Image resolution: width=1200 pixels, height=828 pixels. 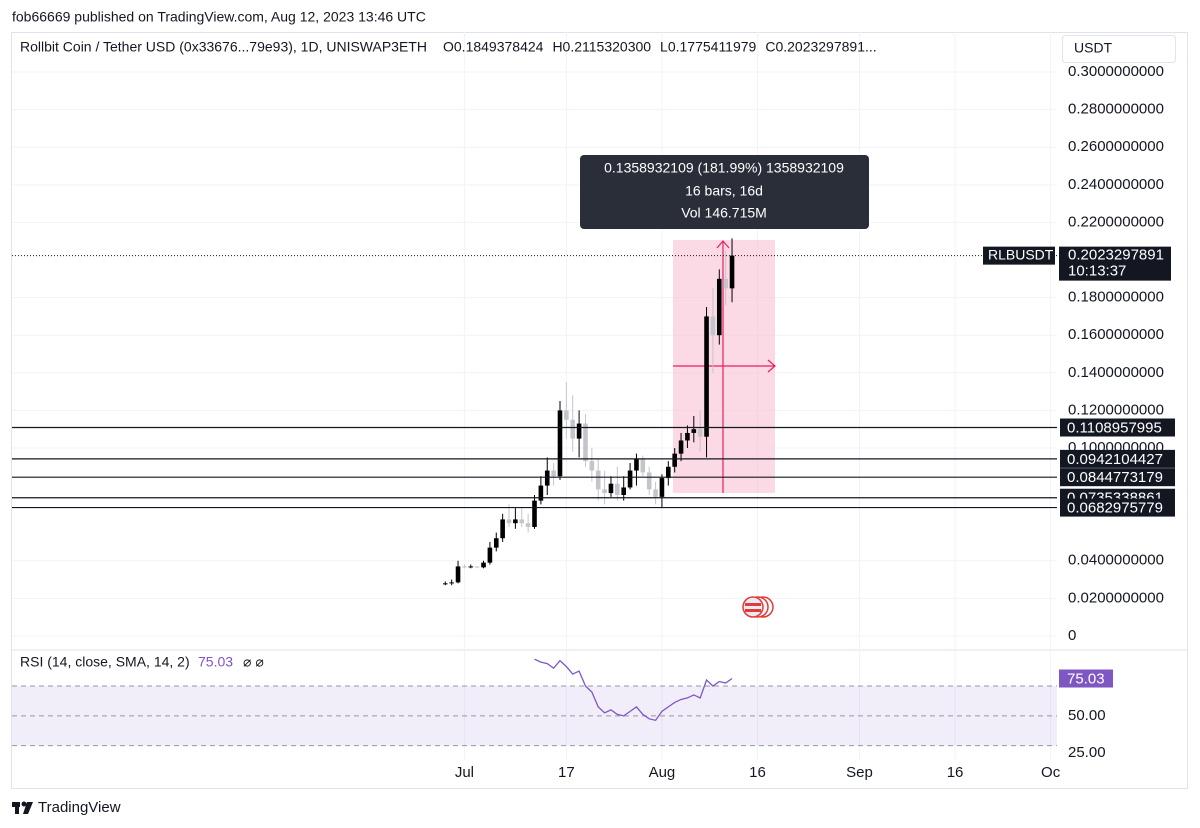 I want to click on ohlc-value: H0.2115320300, so click(x=601, y=47).